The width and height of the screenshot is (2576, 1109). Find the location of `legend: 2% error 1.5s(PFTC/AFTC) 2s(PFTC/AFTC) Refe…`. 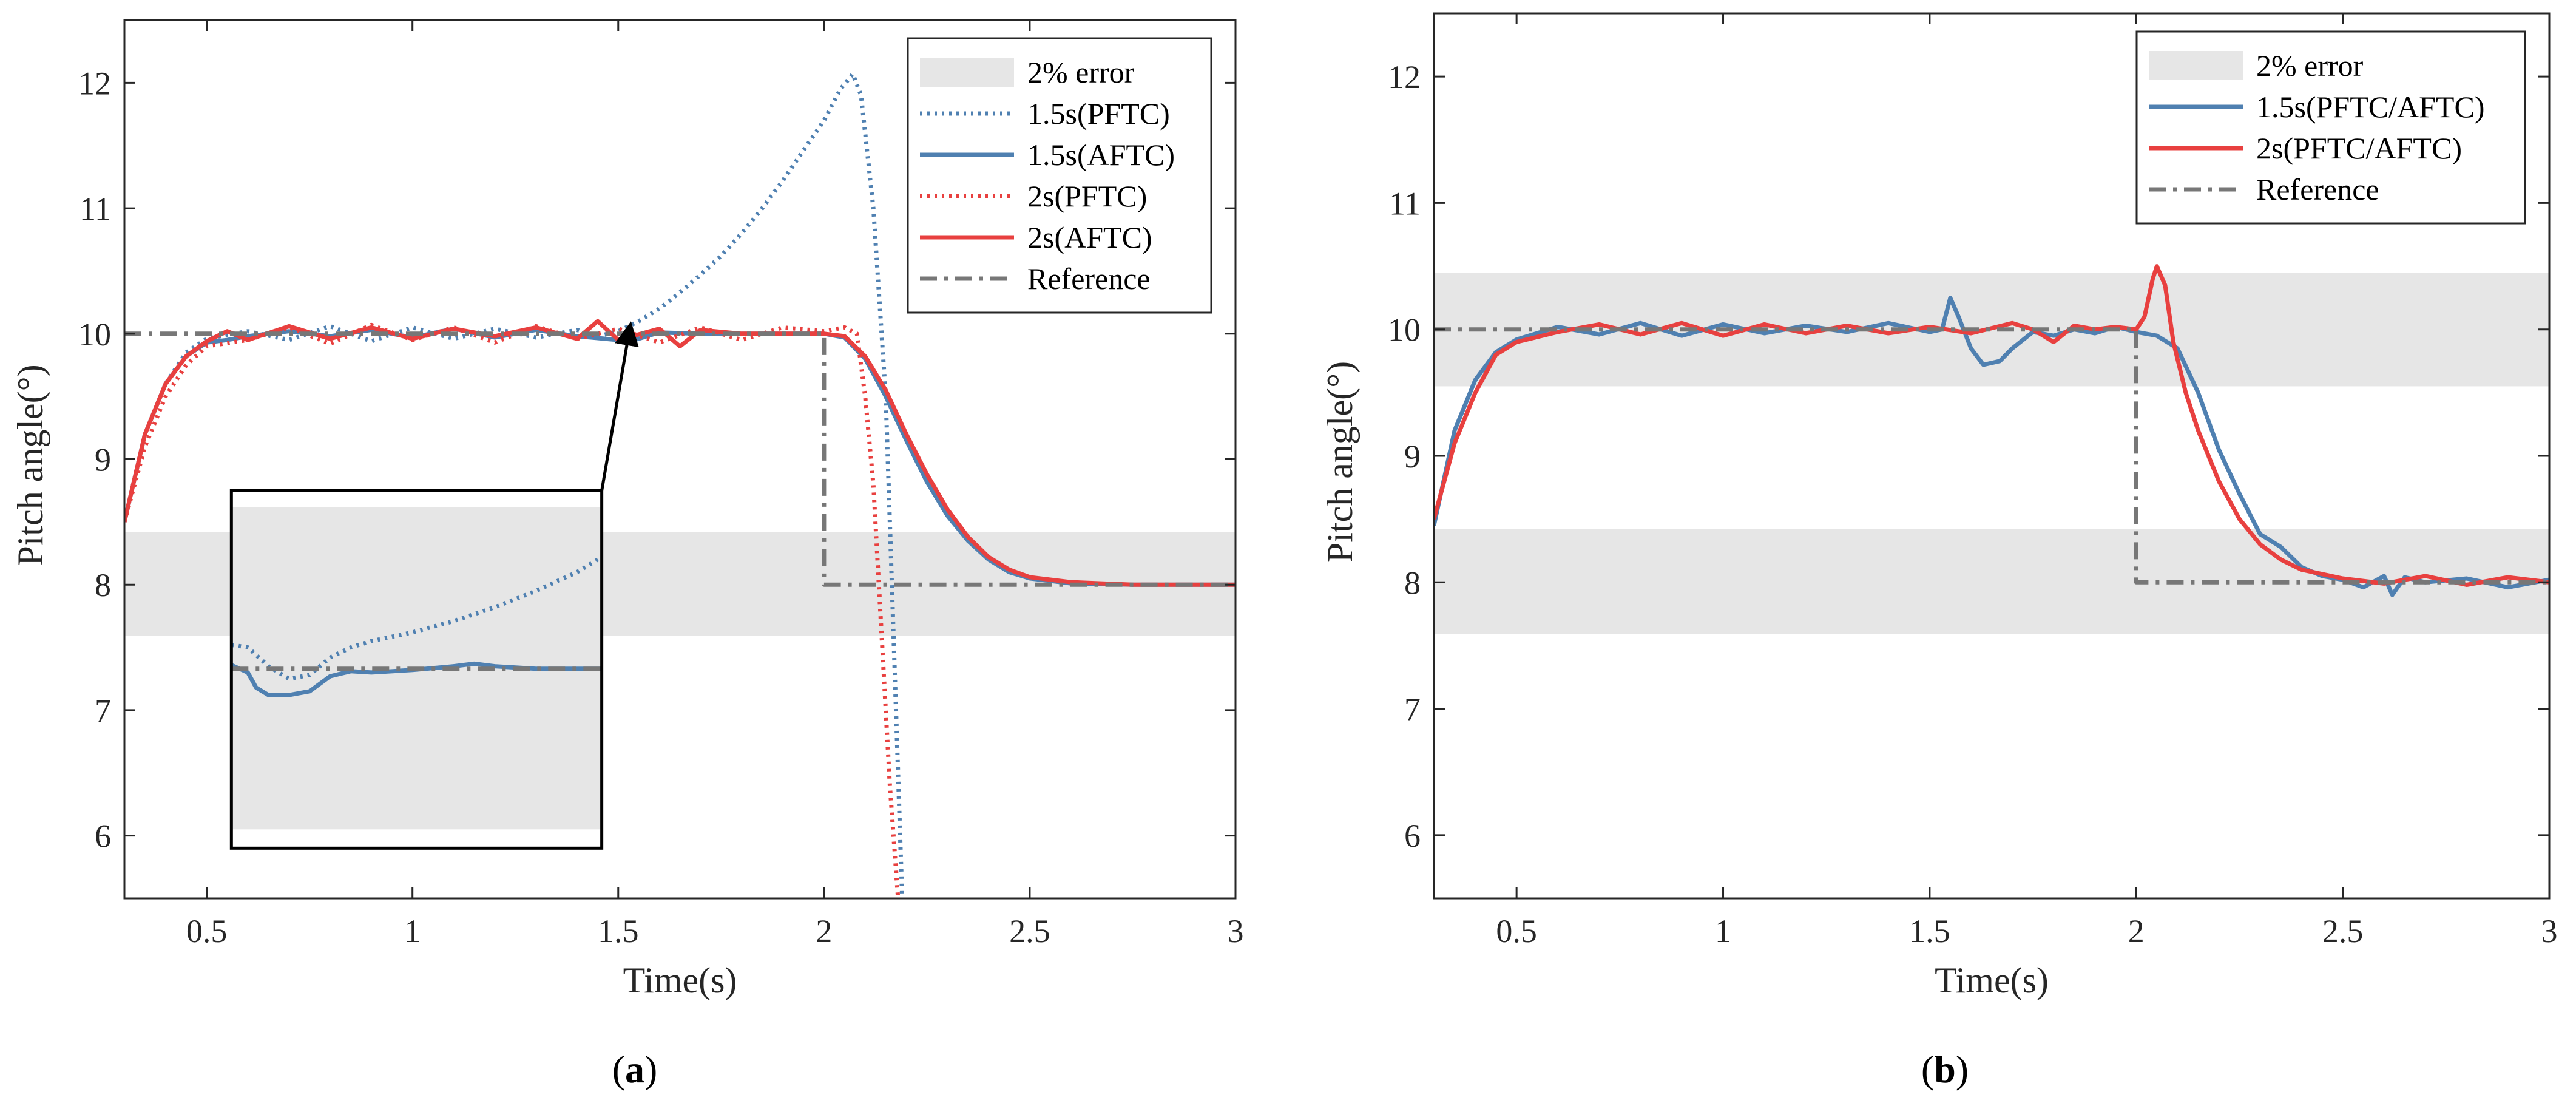

legend: 2% error 1.5s(PFTC/AFTC) 2s(PFTC/AFTC) Refe… is located at coordinates (2330, 128).